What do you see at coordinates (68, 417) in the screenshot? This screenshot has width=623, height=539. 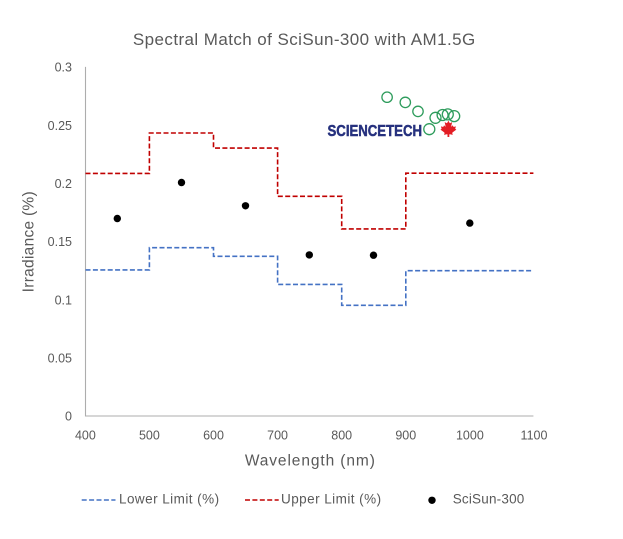 I see `svg-text: 0` at bounding box center [68, 417].